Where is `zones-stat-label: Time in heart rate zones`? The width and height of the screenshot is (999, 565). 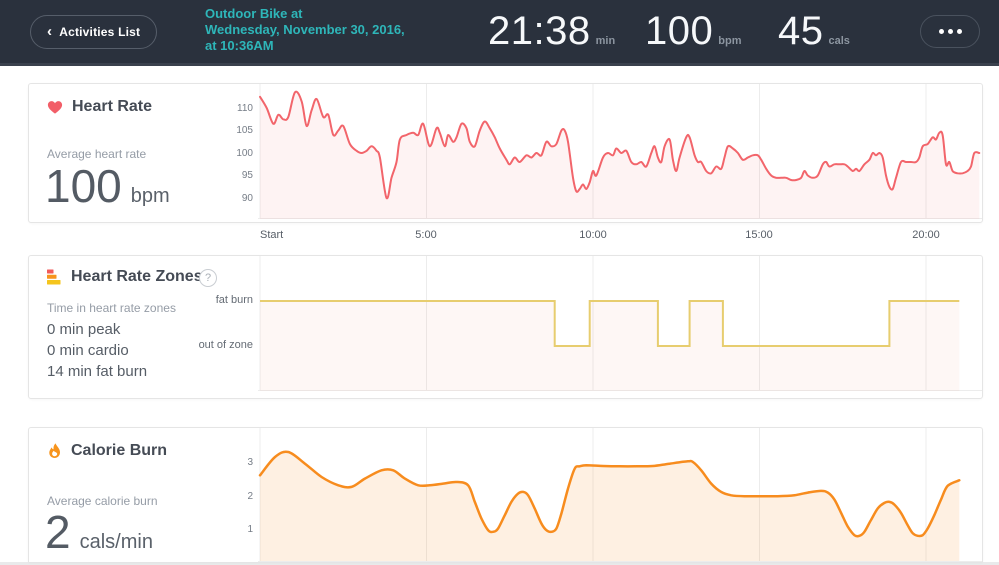
zones-stat-label: Time in heart rate zones is located at coordinates (111, 308).